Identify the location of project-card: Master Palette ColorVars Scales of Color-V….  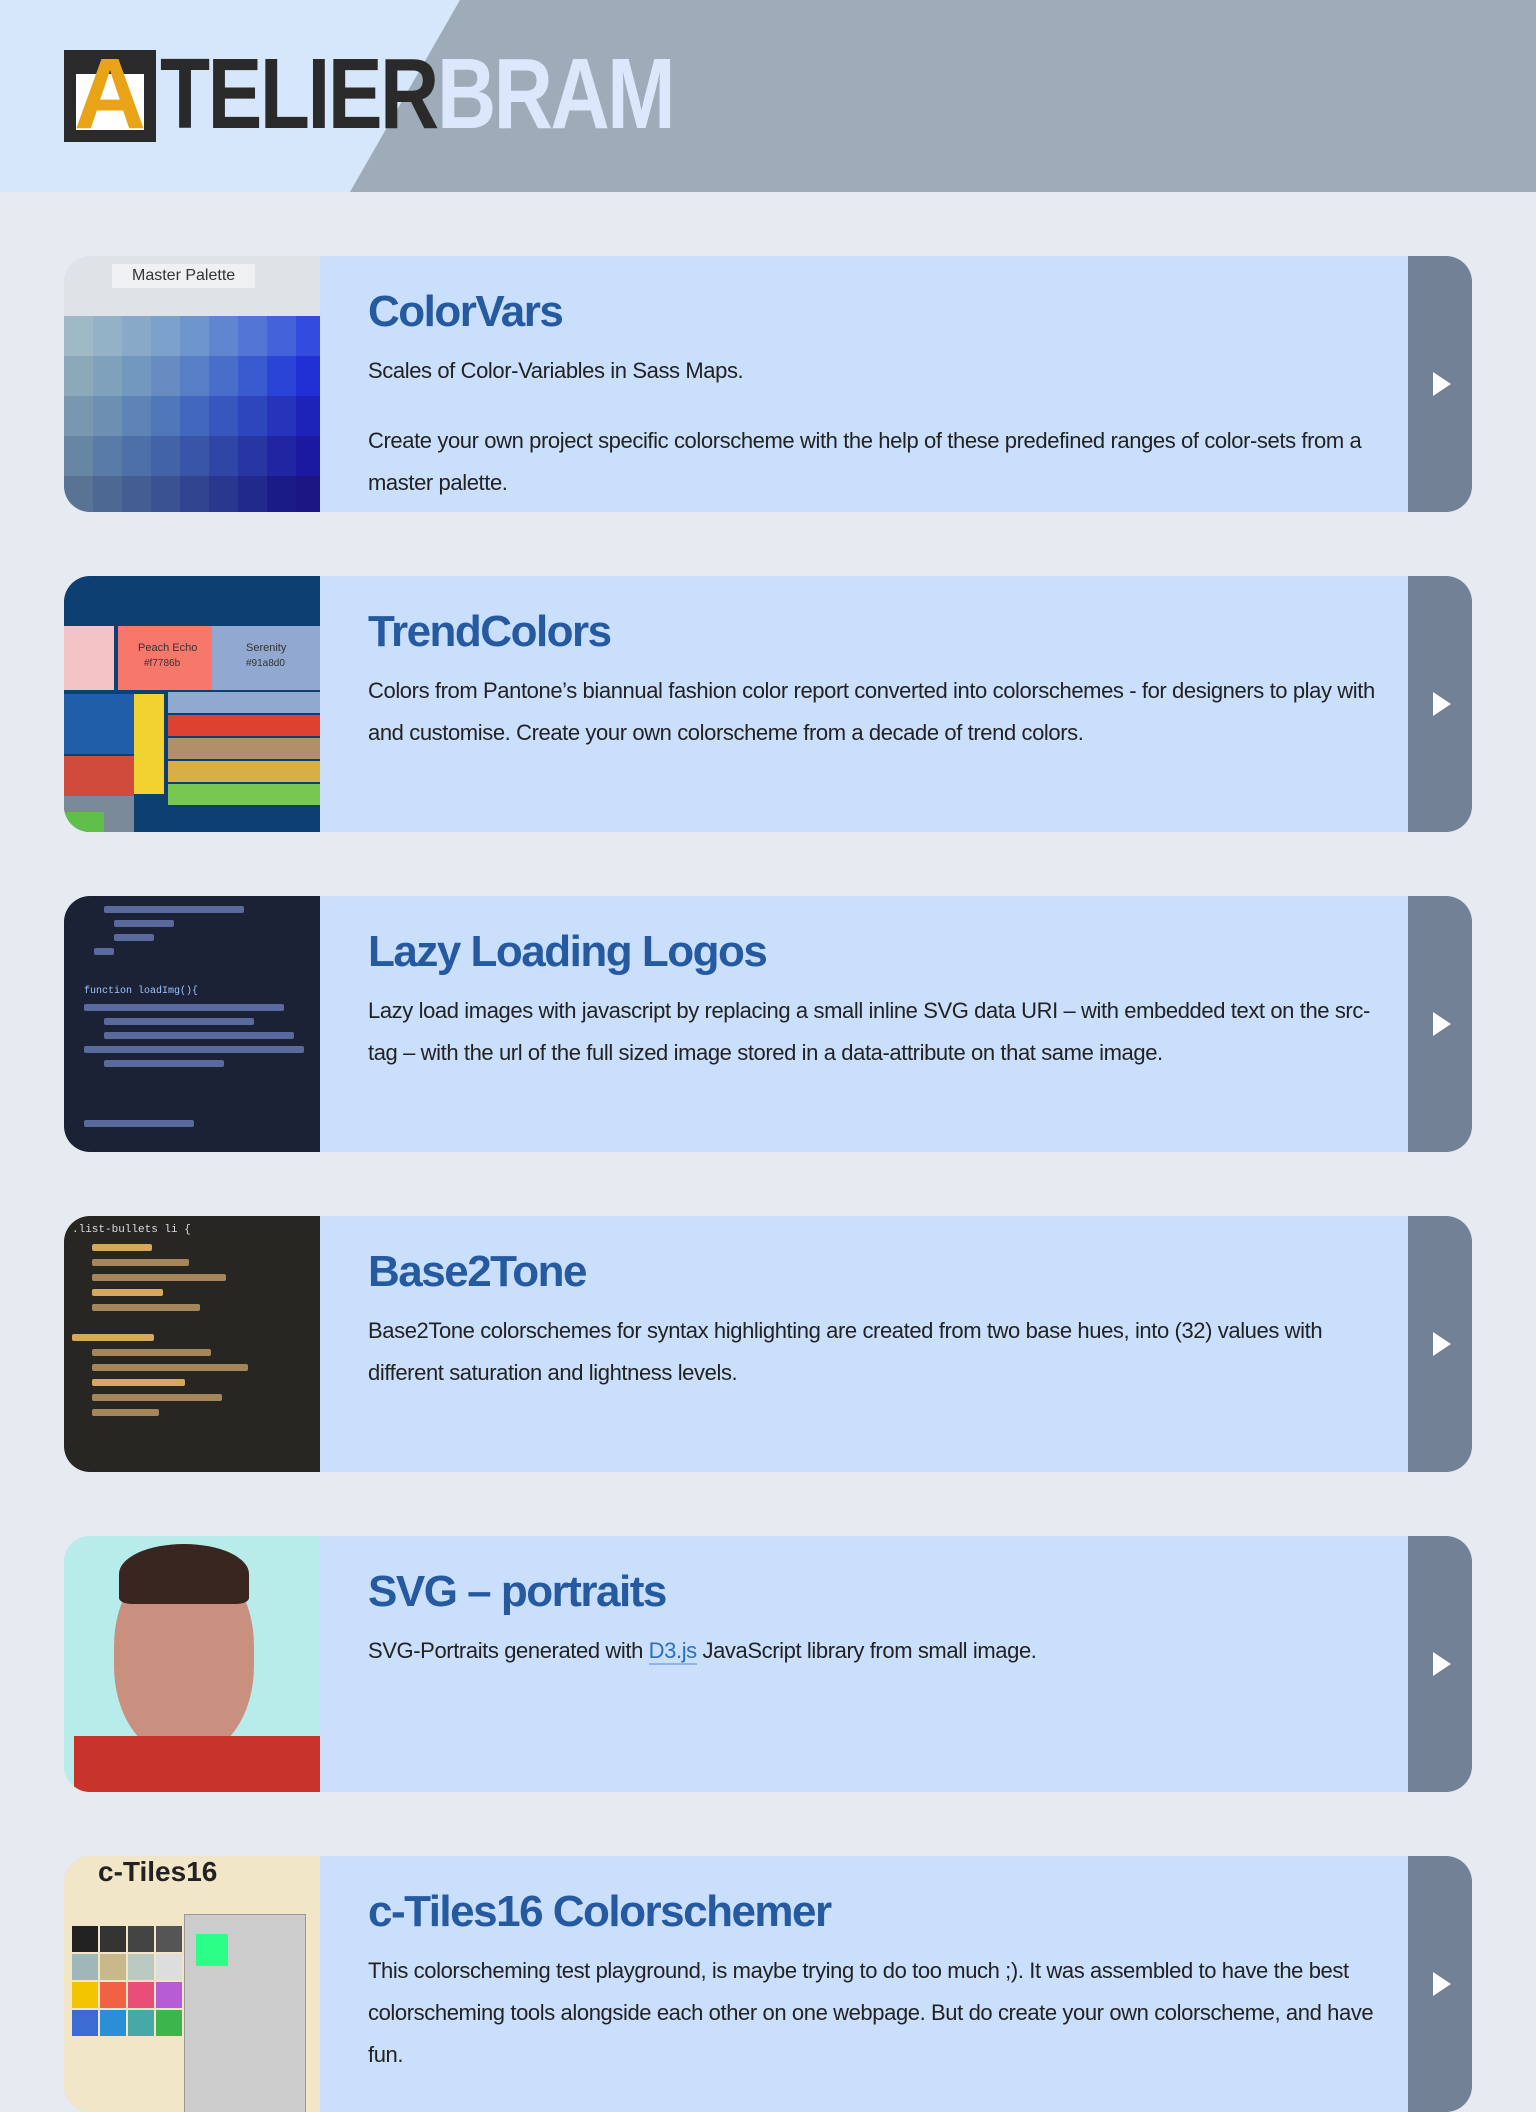
(768, 384).